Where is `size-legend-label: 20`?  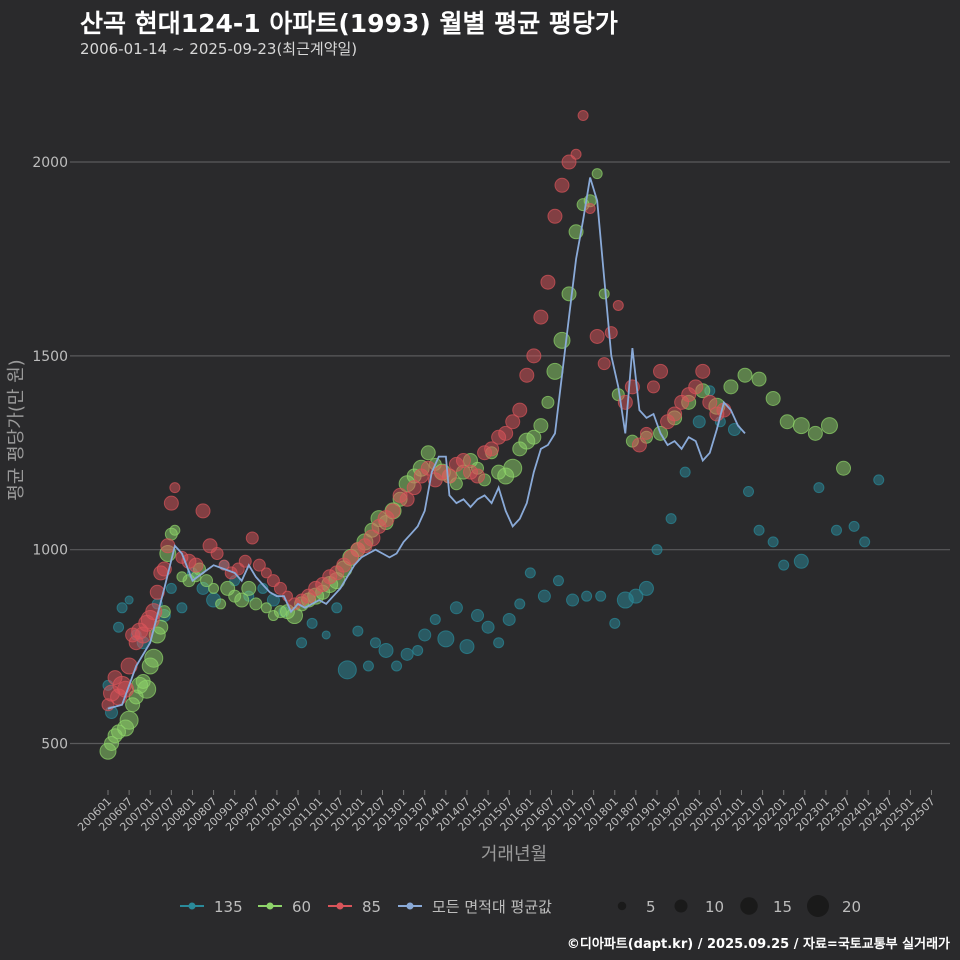
size-legend-label: 20 is located at coordinates (851, 907).